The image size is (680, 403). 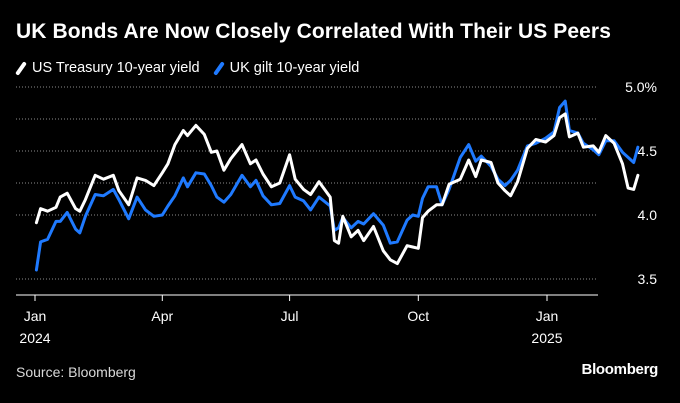 What do you see at coordinates (641, 87) in the screenshot?
I see `y-tick-label-0: 5.0%` at bounding box center [641, 87].